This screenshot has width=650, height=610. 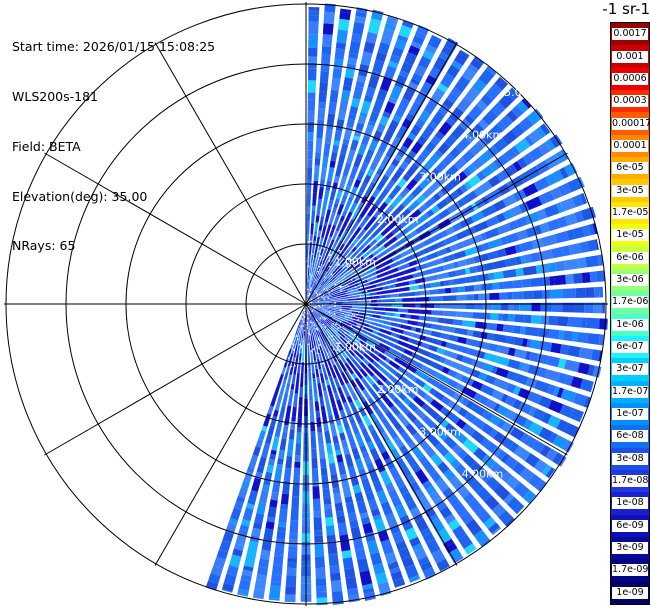 What do you see at coordinates (175, 228) in the screenshot?
I see `azimuth-spoke` at bounding box center [175, 228].